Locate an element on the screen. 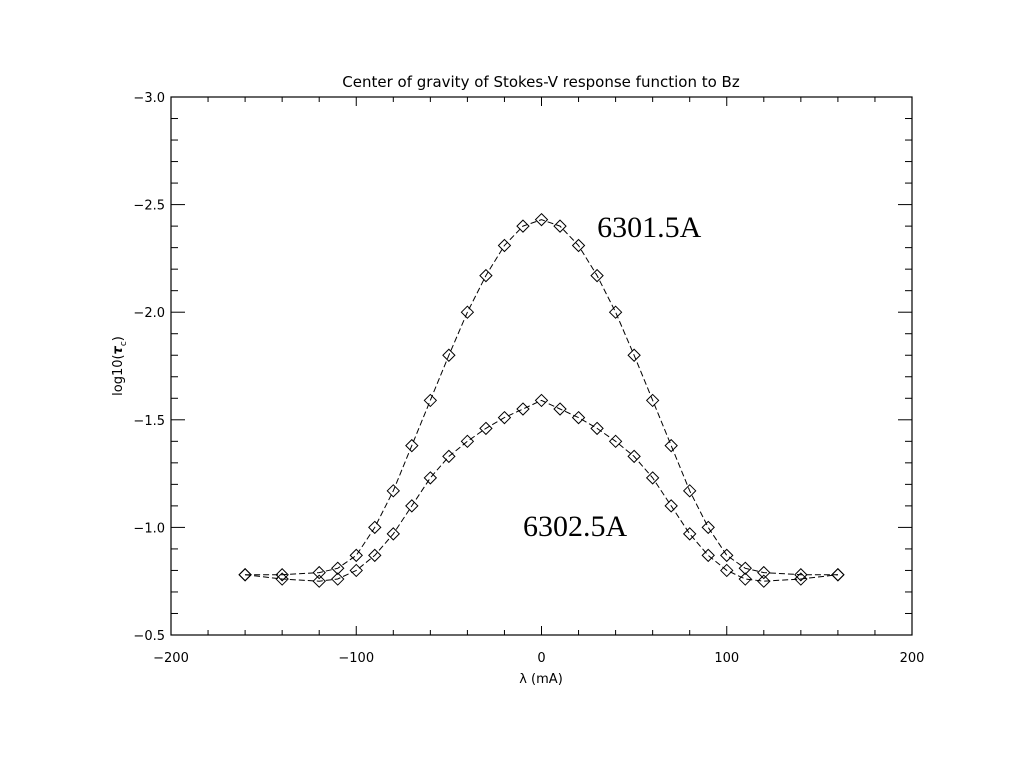 The width and height of the screenshot is (1024, 768). y-axis-label-subscript: c is located at coordinates (124, 343).